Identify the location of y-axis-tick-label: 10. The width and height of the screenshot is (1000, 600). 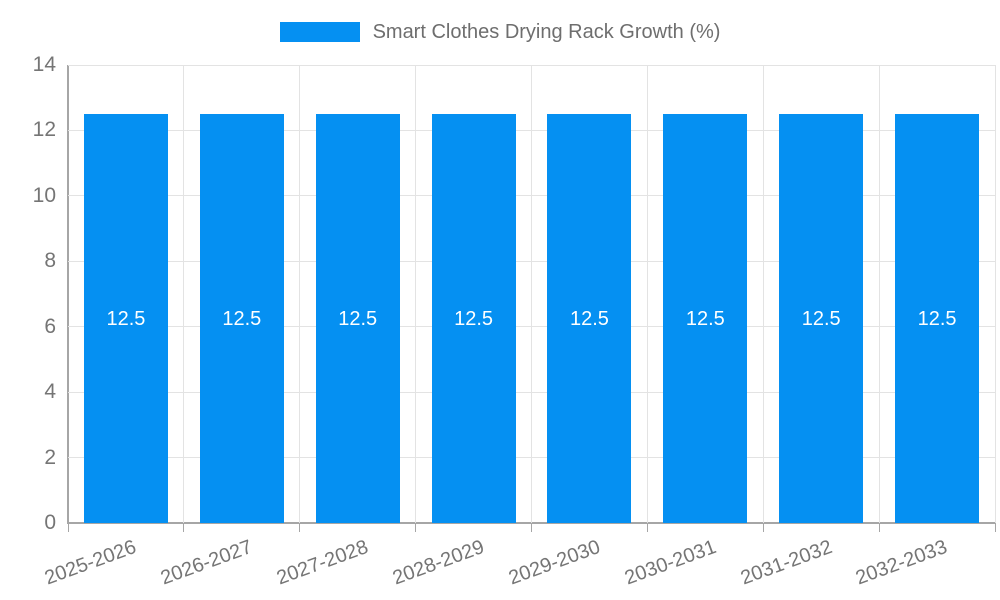
(44, 195).